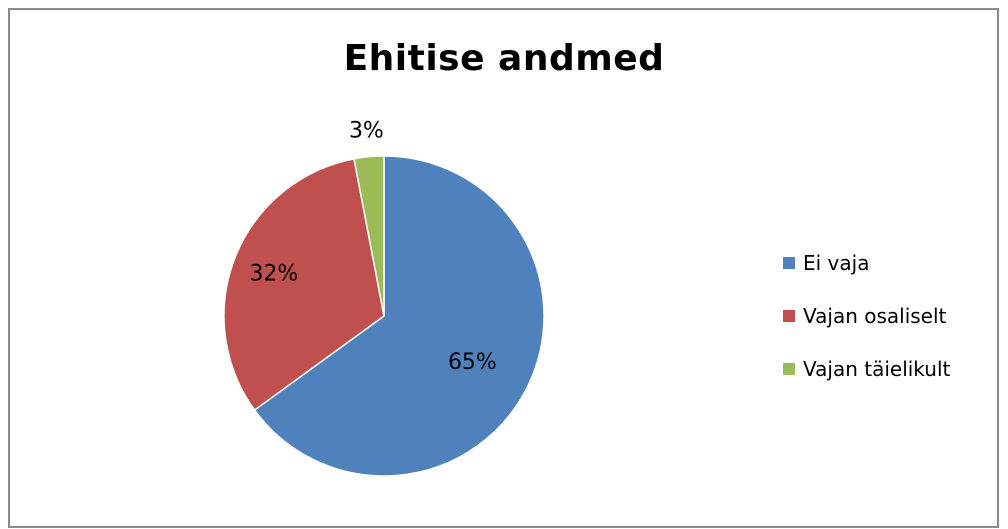 The image size is (1008, 529). I want to click on legend-label: Vajan osaliselt, so click(875, 316).